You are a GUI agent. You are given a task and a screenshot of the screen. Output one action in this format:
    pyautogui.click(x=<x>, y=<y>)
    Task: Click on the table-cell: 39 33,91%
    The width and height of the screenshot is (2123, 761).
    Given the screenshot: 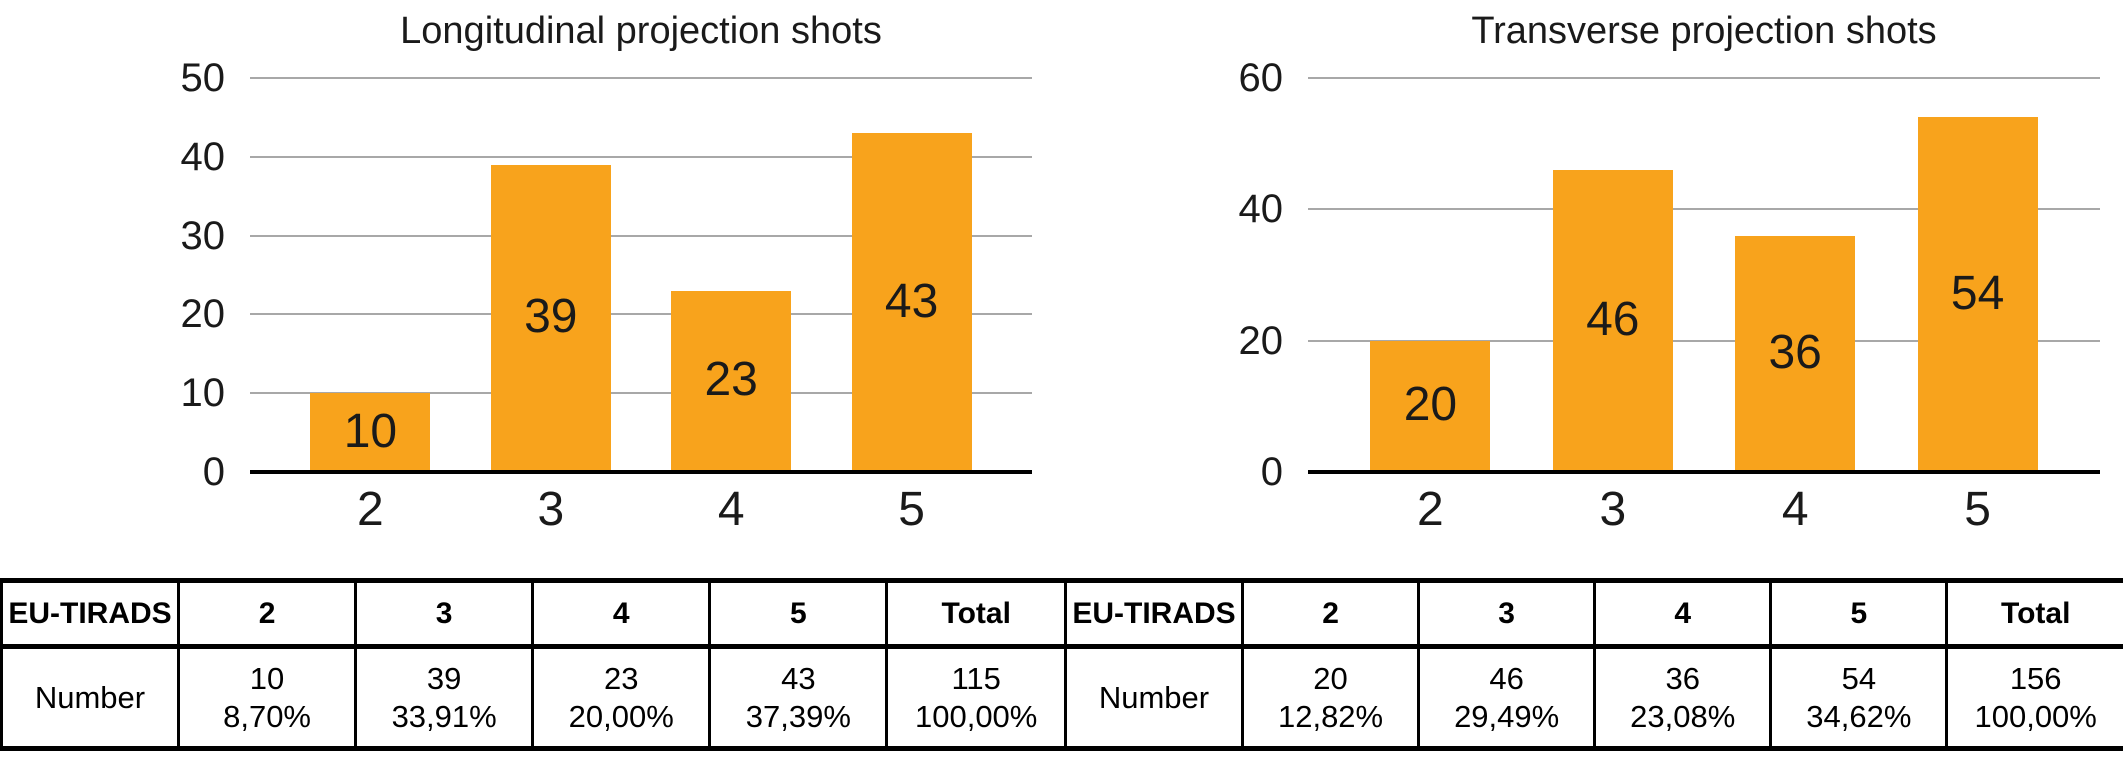 What is the action you would take?
    pyautogui.click(x=444, y=698)
    